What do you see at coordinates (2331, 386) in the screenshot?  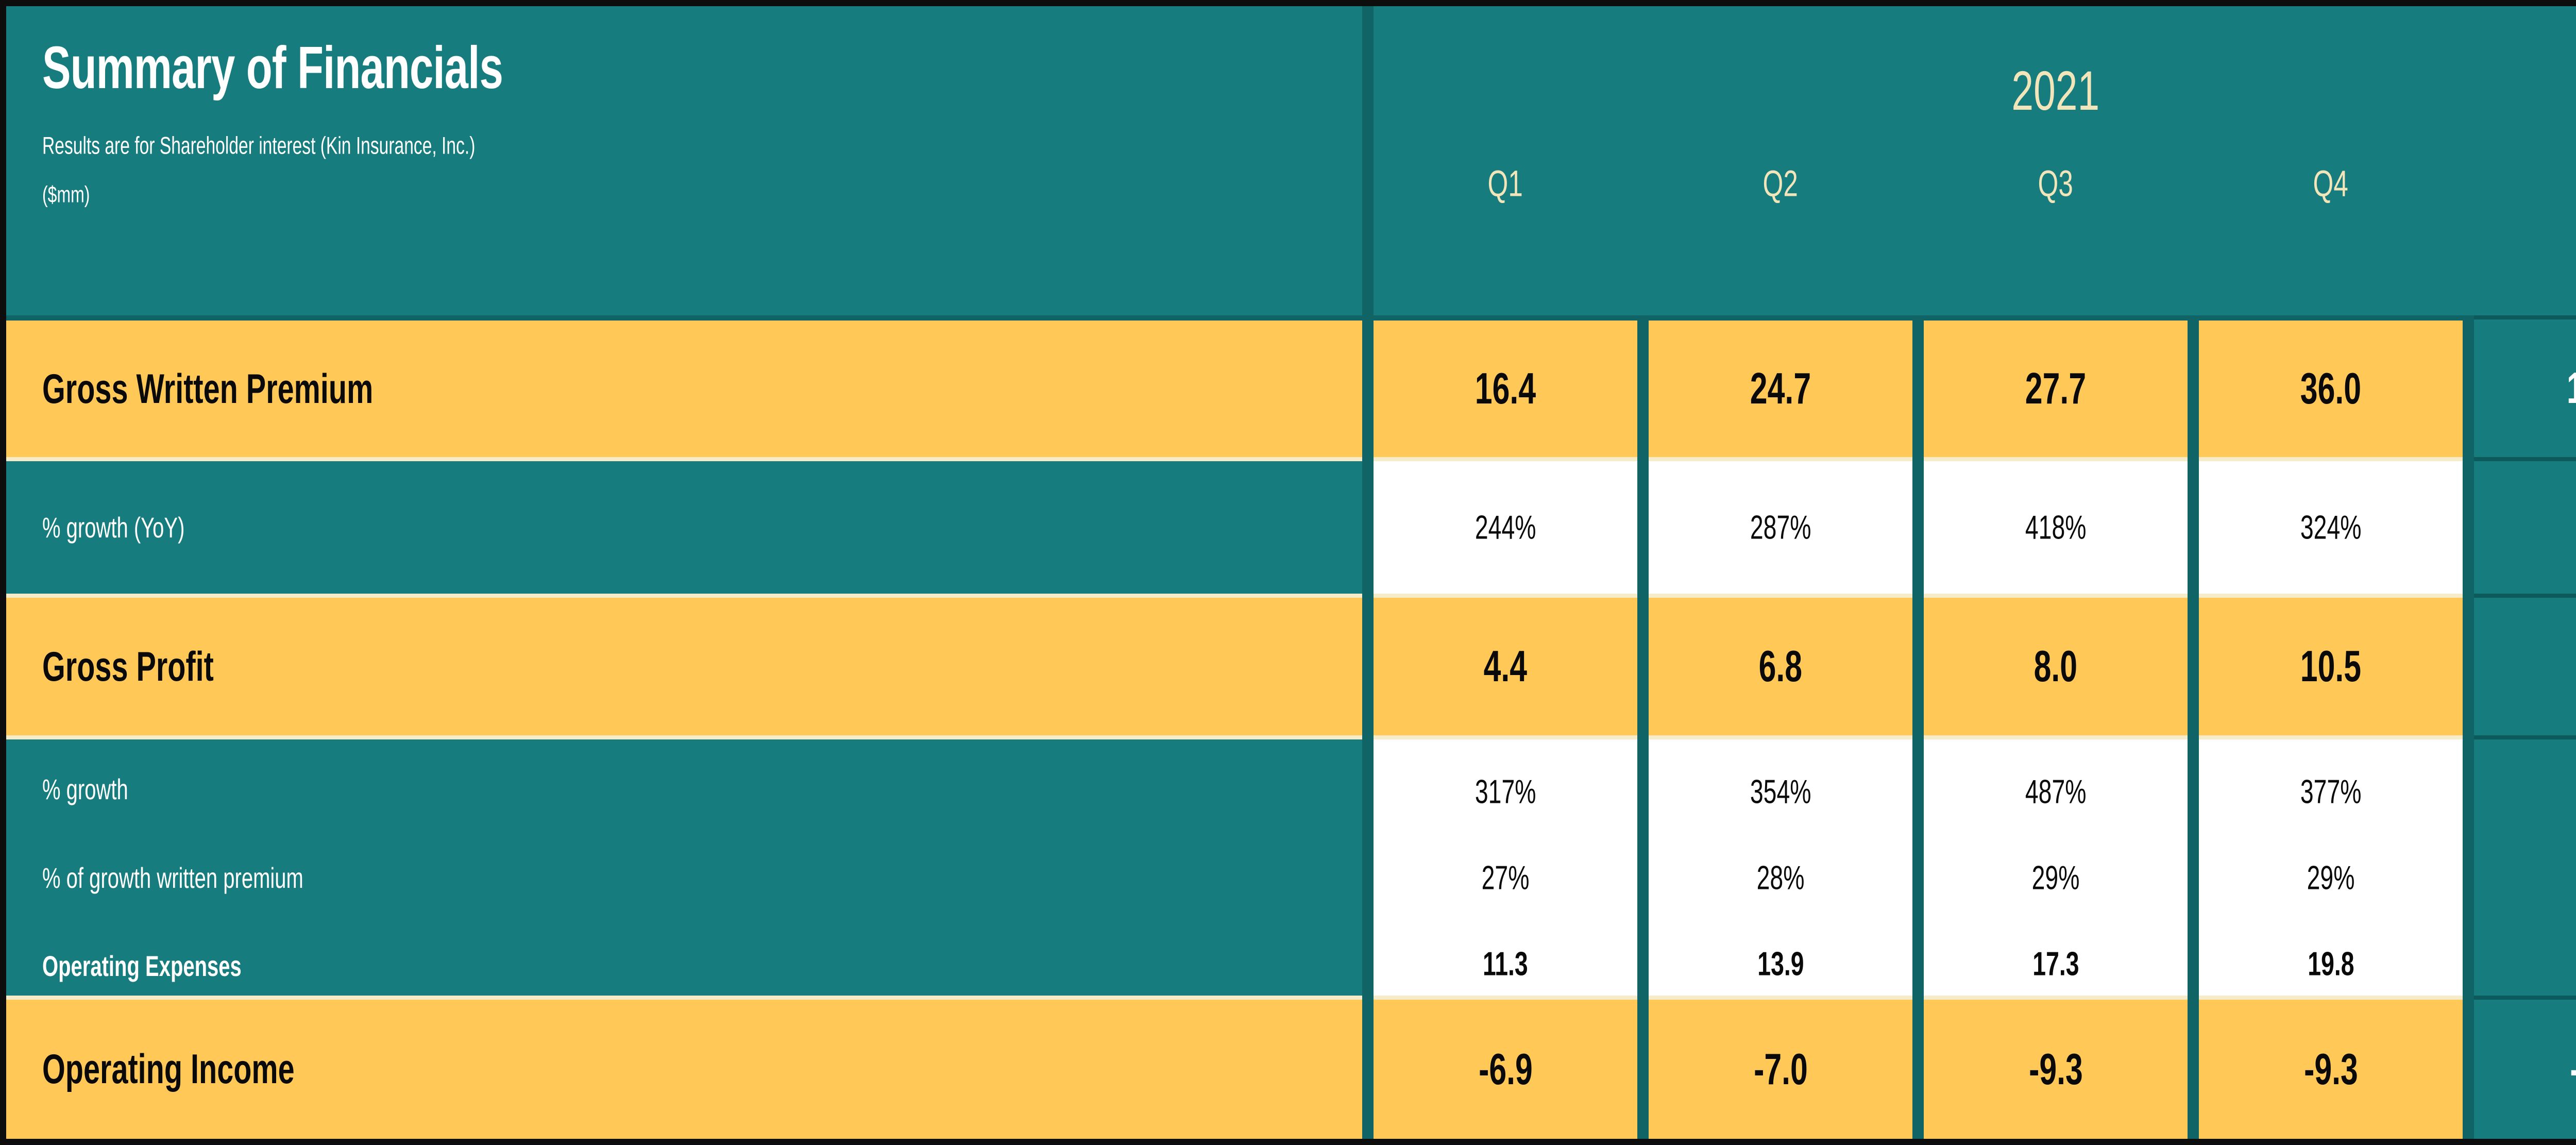 I see `gwp-value-cell: 36.0` at bounding box center [2331, 386].